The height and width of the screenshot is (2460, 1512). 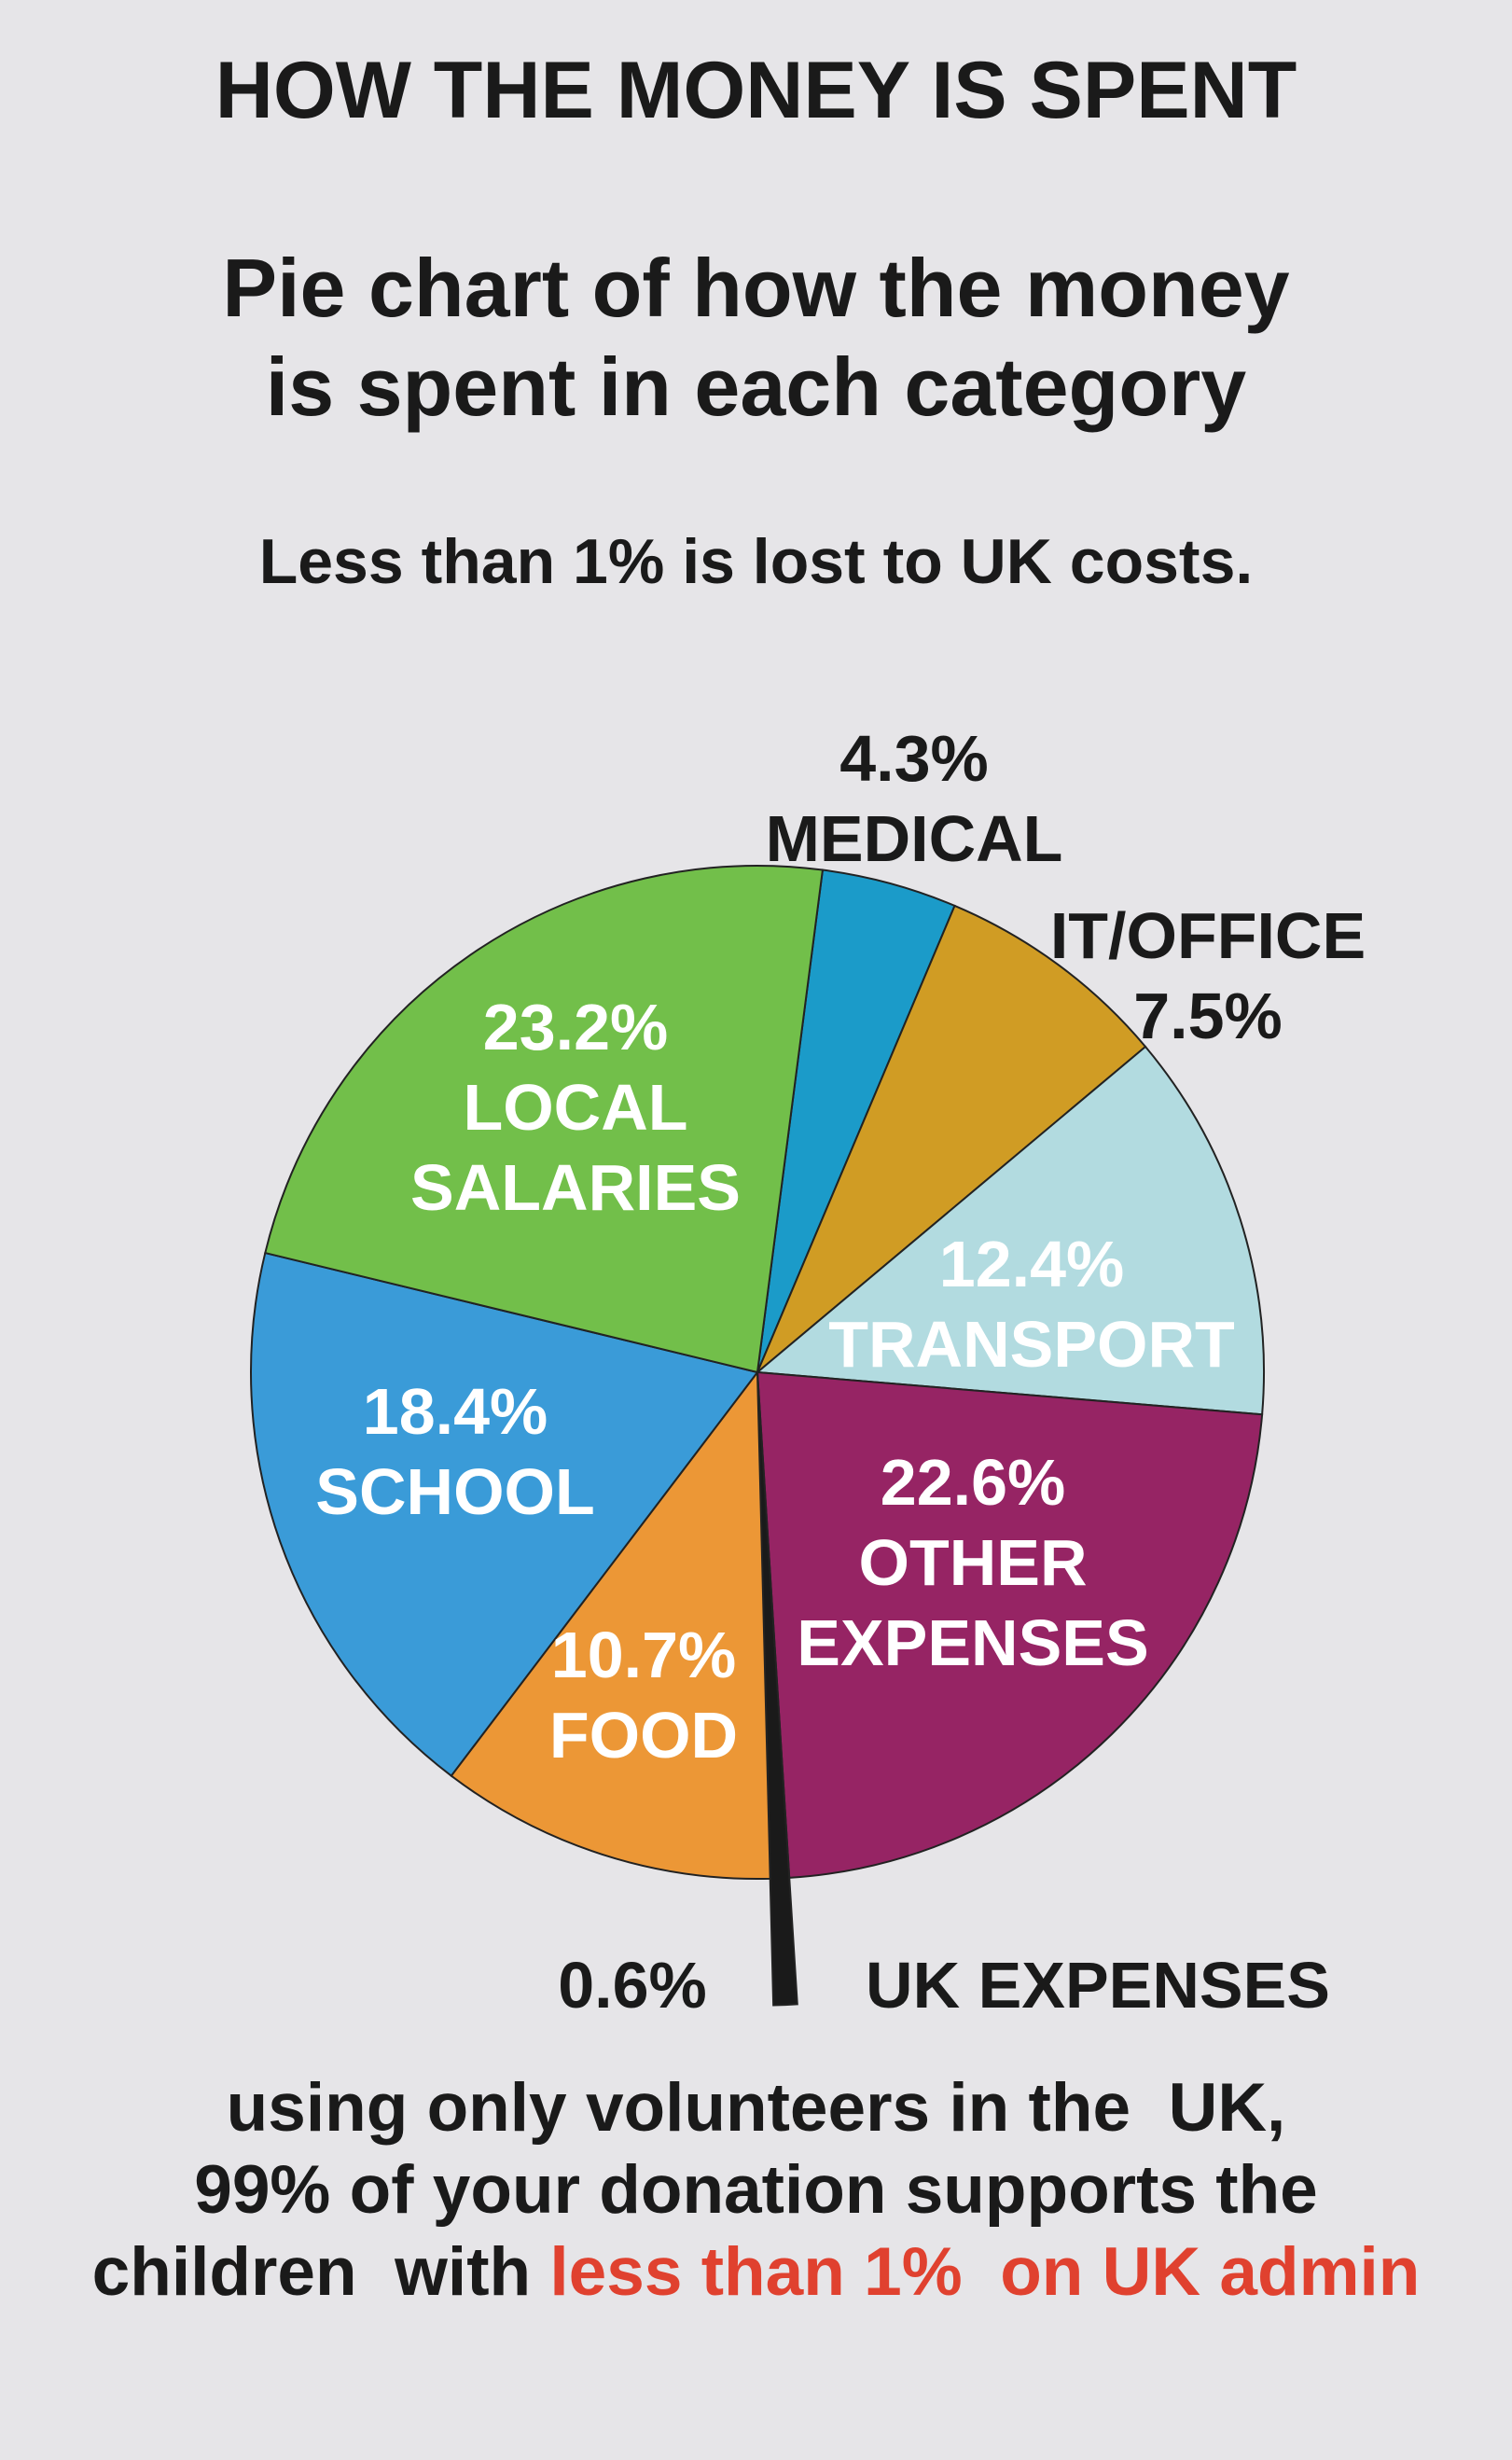 What do you see at coordinates (756, 2190) in the screenshot?
I see `footer-line: 99% of your donation supports the` at bounding box center [756, 2190].